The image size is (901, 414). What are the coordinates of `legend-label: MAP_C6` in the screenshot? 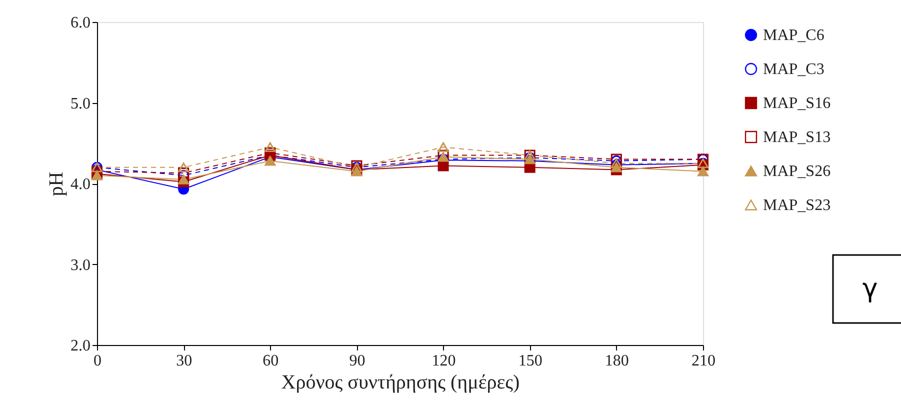 It's located at (793, 35).